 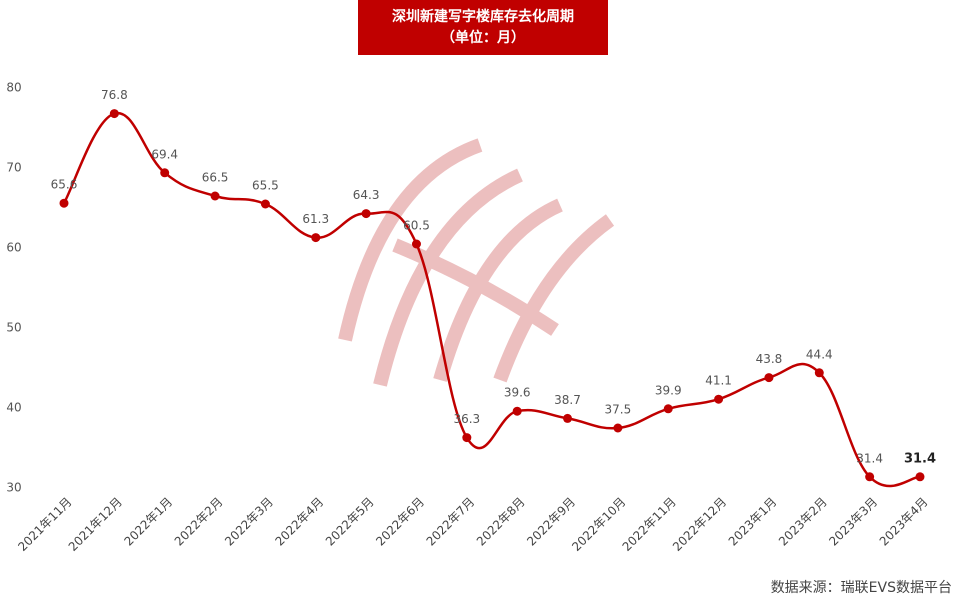 What do you see at coordinates (13, 168) in the screenshot?
I see `y-tick-label: 70` at bounding box center [13, 168].